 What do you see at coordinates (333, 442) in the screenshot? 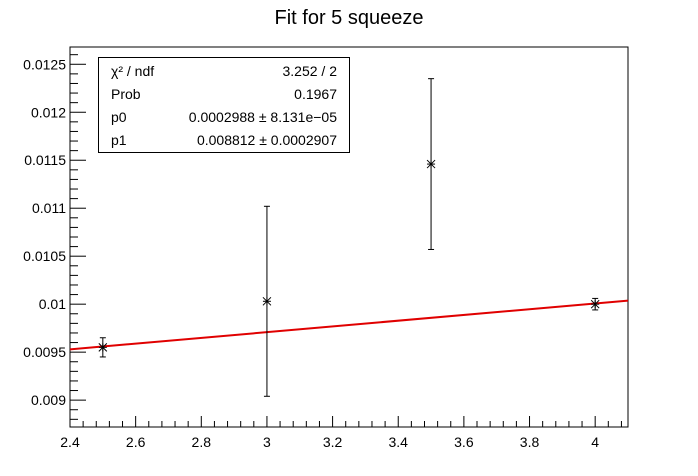
I see `x-tick-label: 3.2` at bounding box center [333, 442].